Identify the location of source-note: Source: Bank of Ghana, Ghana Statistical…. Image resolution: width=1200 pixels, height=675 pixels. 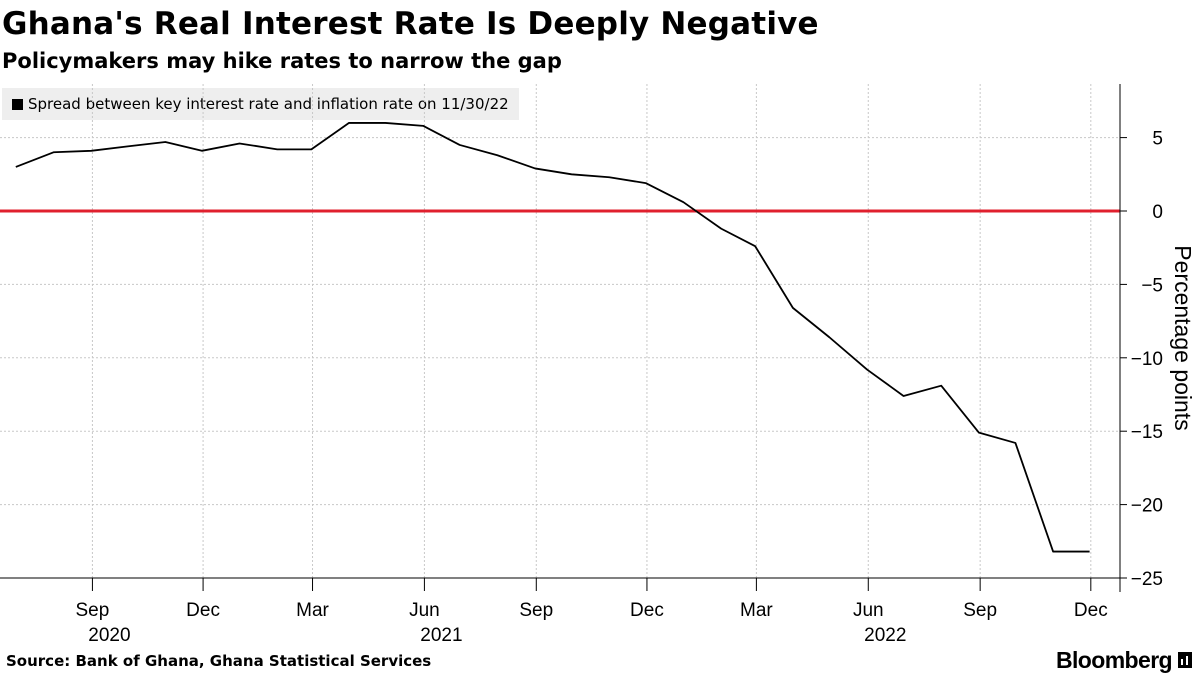
(219, 661).